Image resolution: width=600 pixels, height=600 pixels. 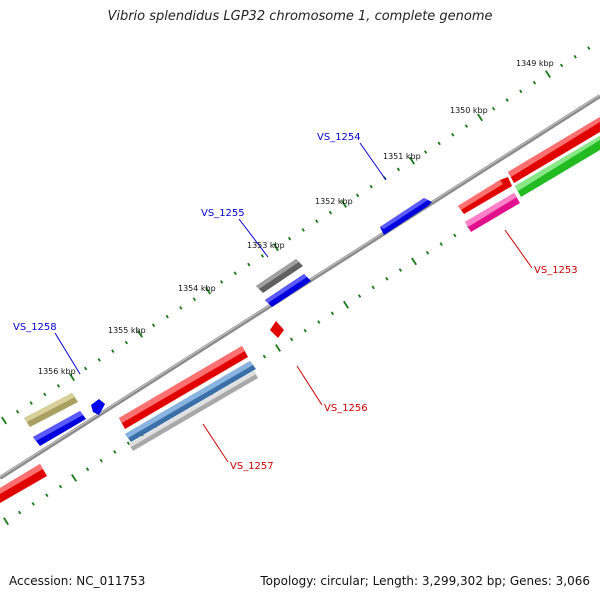 I want to click on tick-label: 1354 kbp, so click(x=197, y=288).